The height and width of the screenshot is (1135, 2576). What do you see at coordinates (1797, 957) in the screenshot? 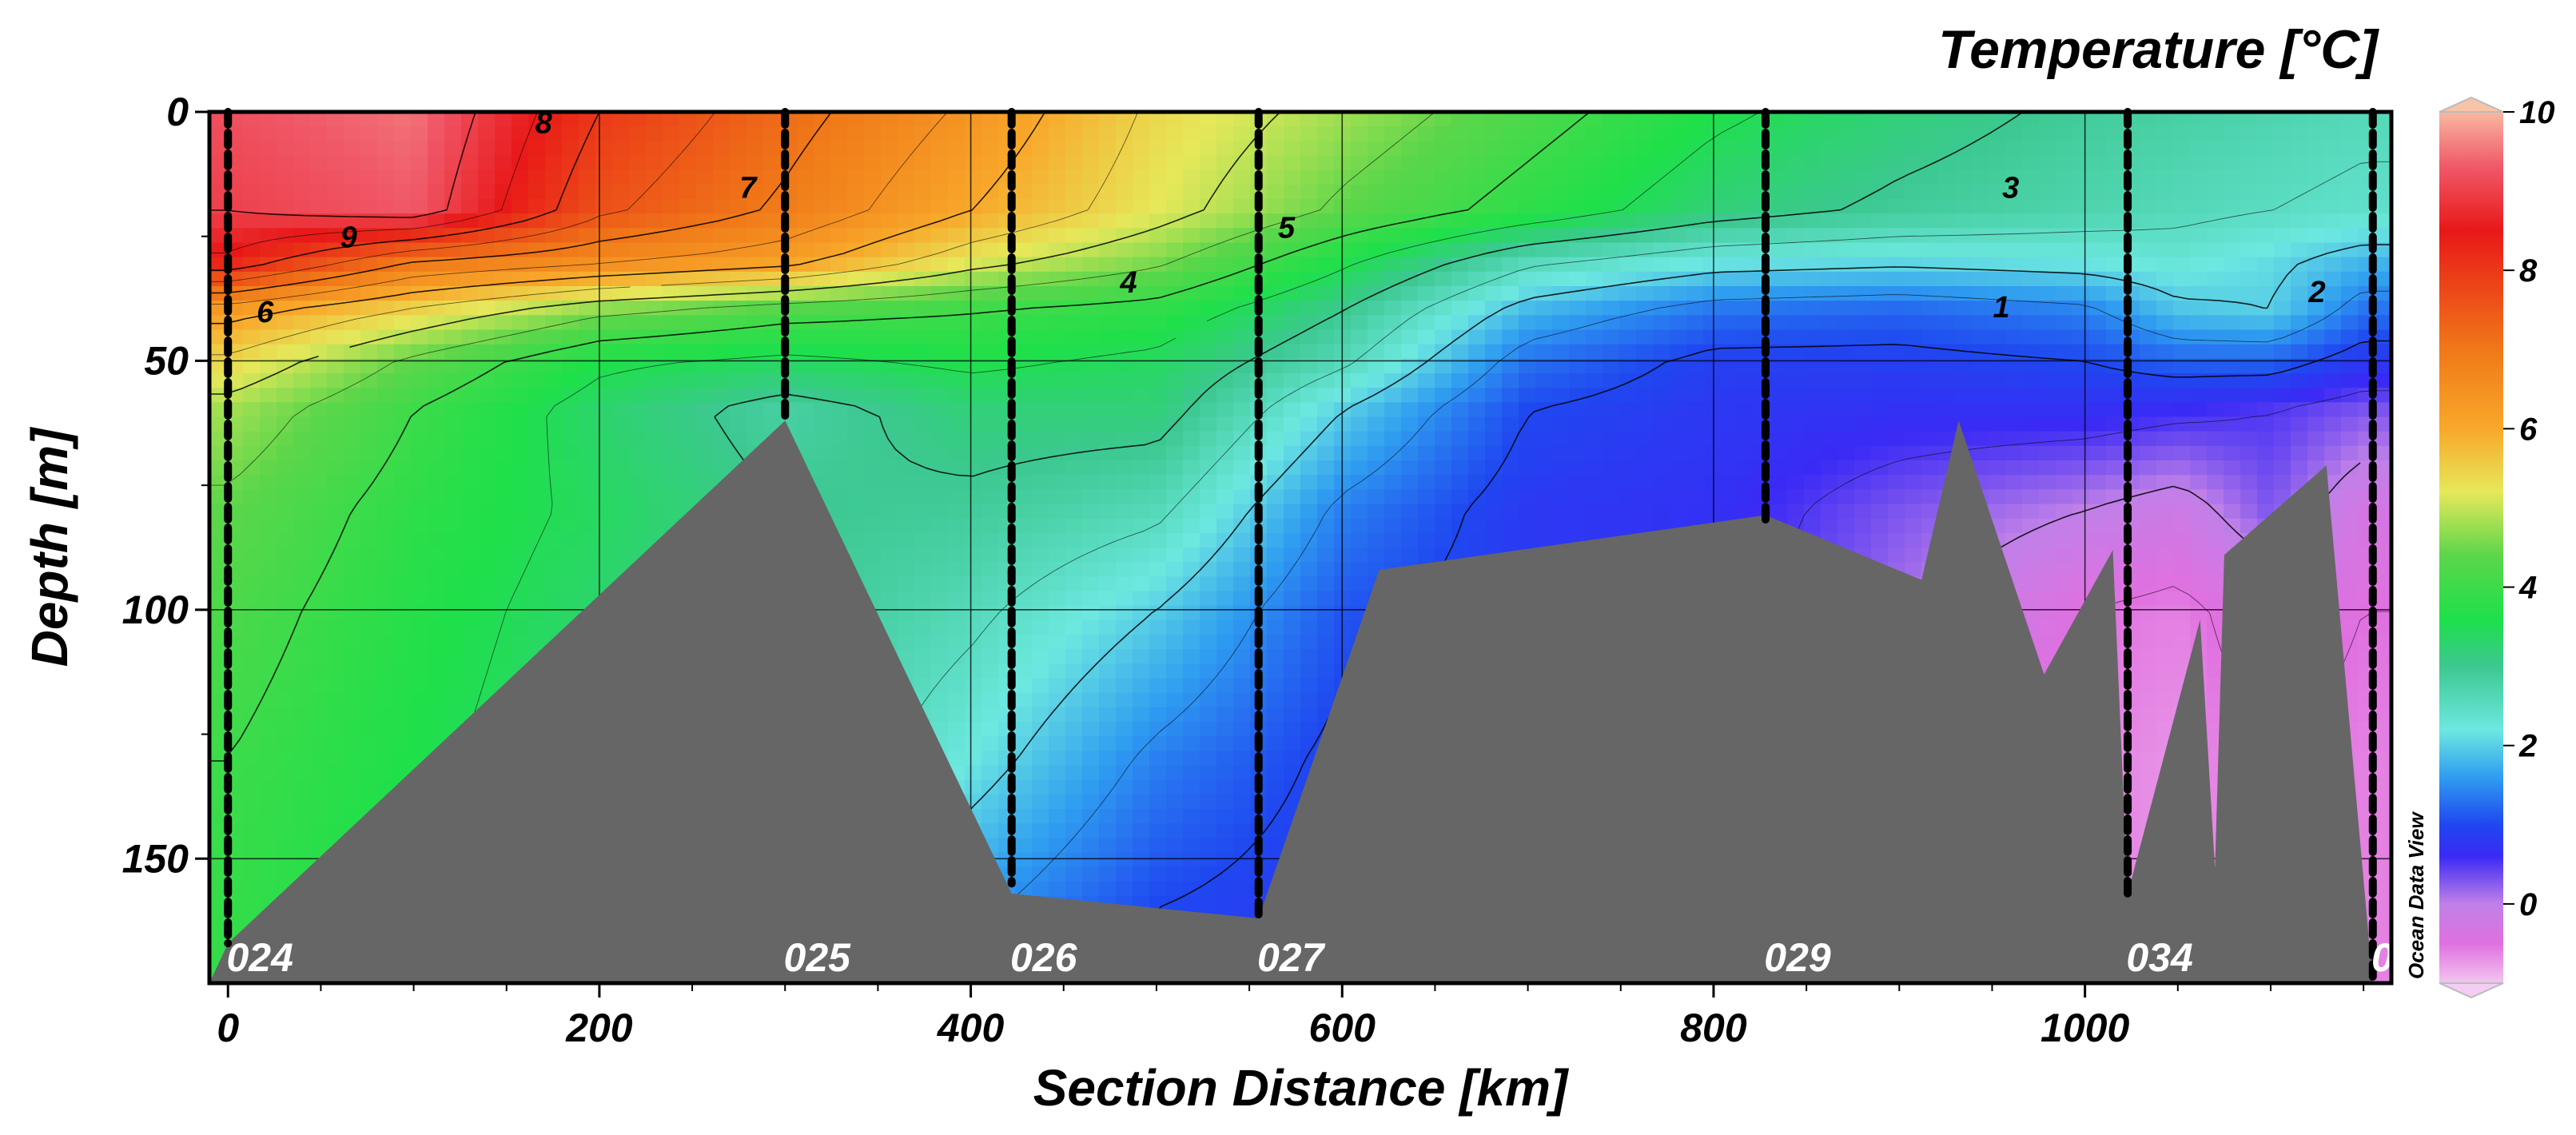
I see `station-label-029: 029` at bounding box center [1797, 957].